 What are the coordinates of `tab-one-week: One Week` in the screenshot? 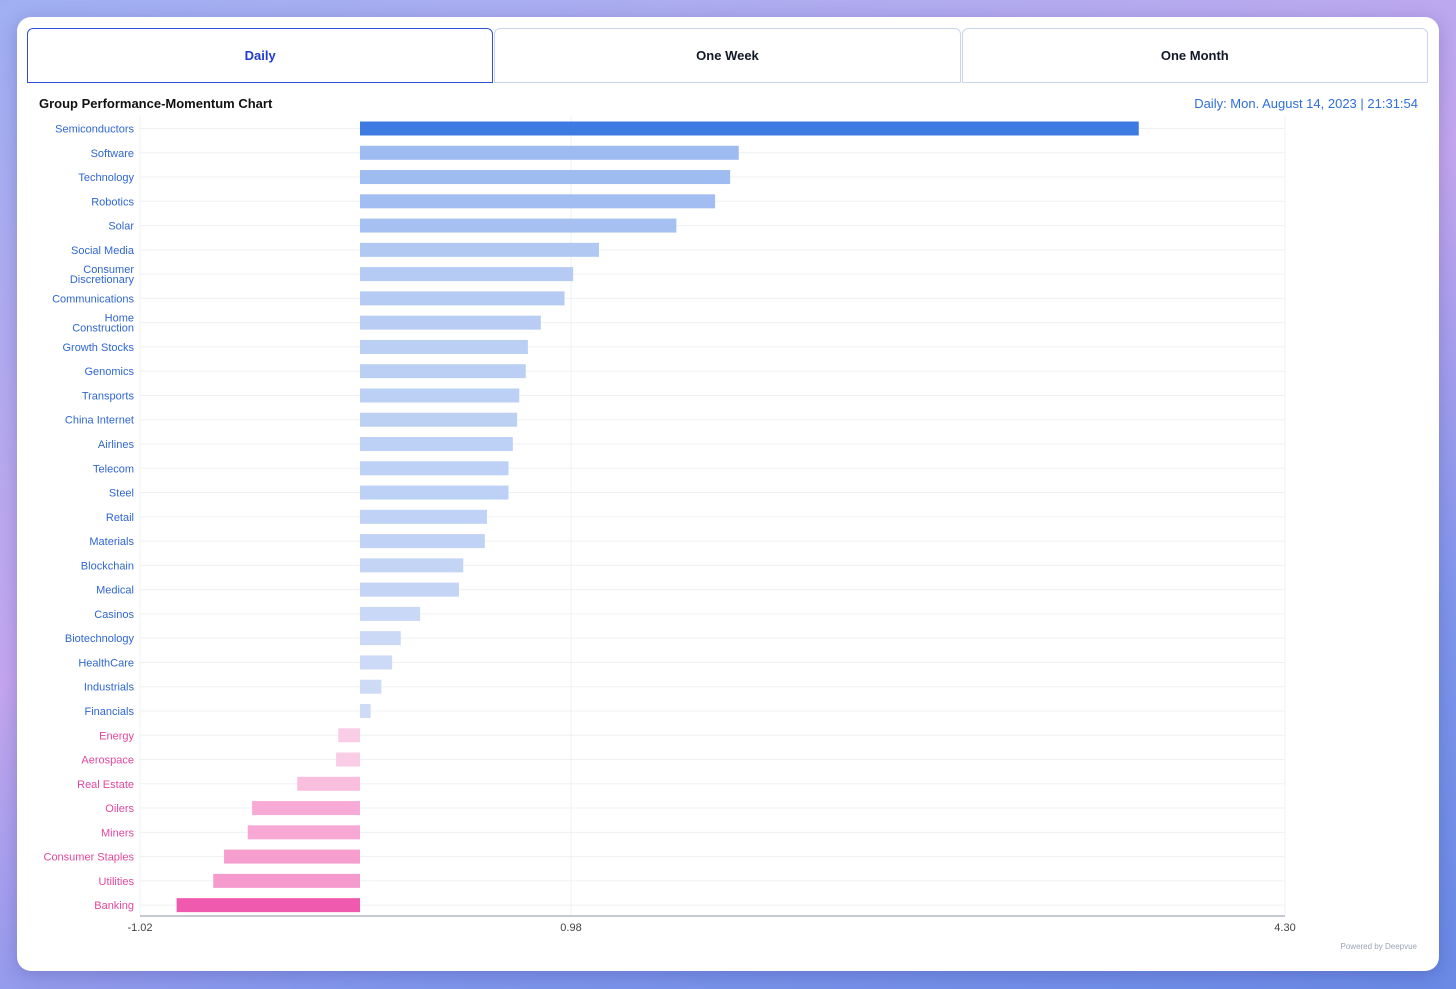 It's located at (727, 55).